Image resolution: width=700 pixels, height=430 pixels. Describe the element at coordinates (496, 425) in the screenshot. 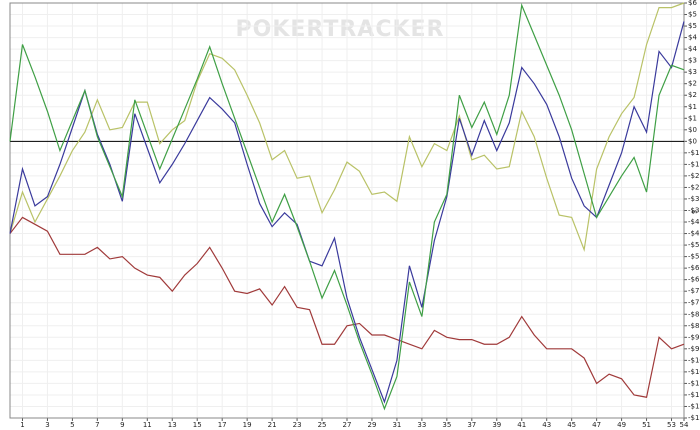

I see `x-tick-label: 39` at that location.